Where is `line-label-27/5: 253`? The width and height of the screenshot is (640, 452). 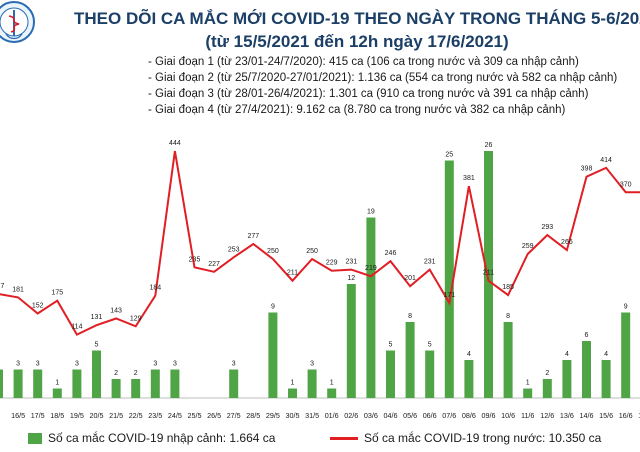
line-label-27/5: 253 is located at coordinates (234, 249).